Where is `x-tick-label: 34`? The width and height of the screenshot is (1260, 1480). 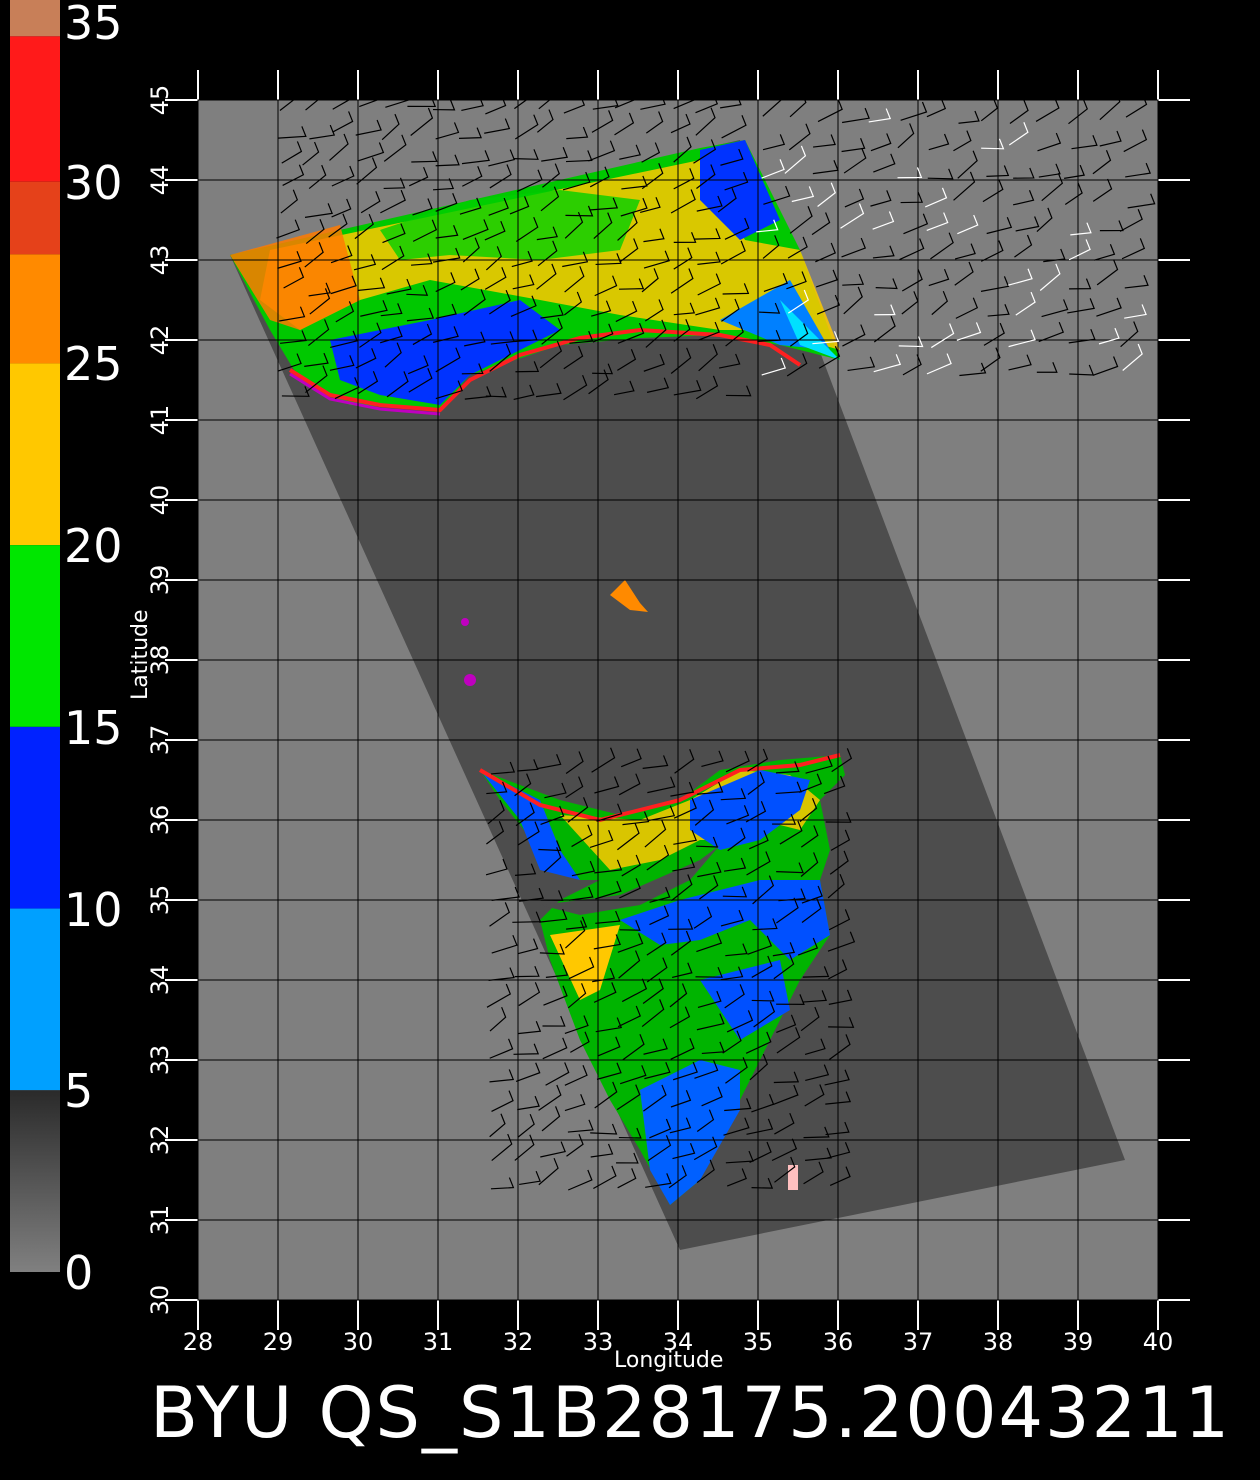
x-tick-label: 34 is located at coordinates (678, 1342).